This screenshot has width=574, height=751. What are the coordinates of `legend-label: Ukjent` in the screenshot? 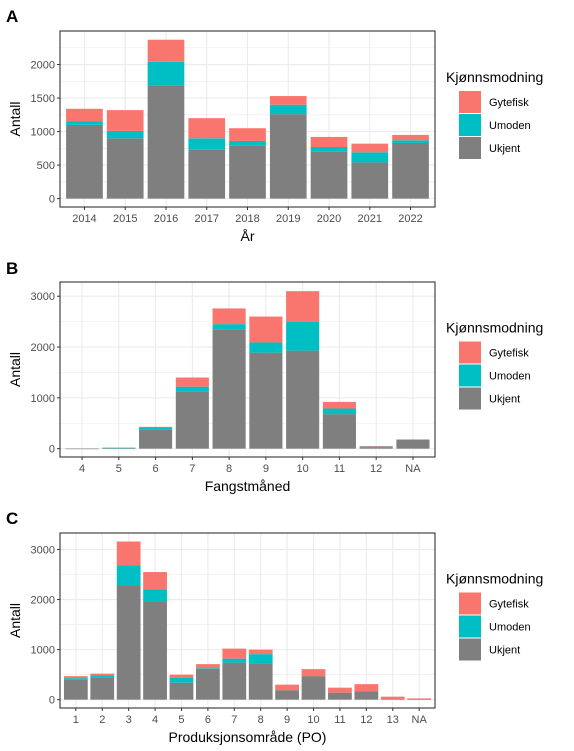 It's located at (504, 149).